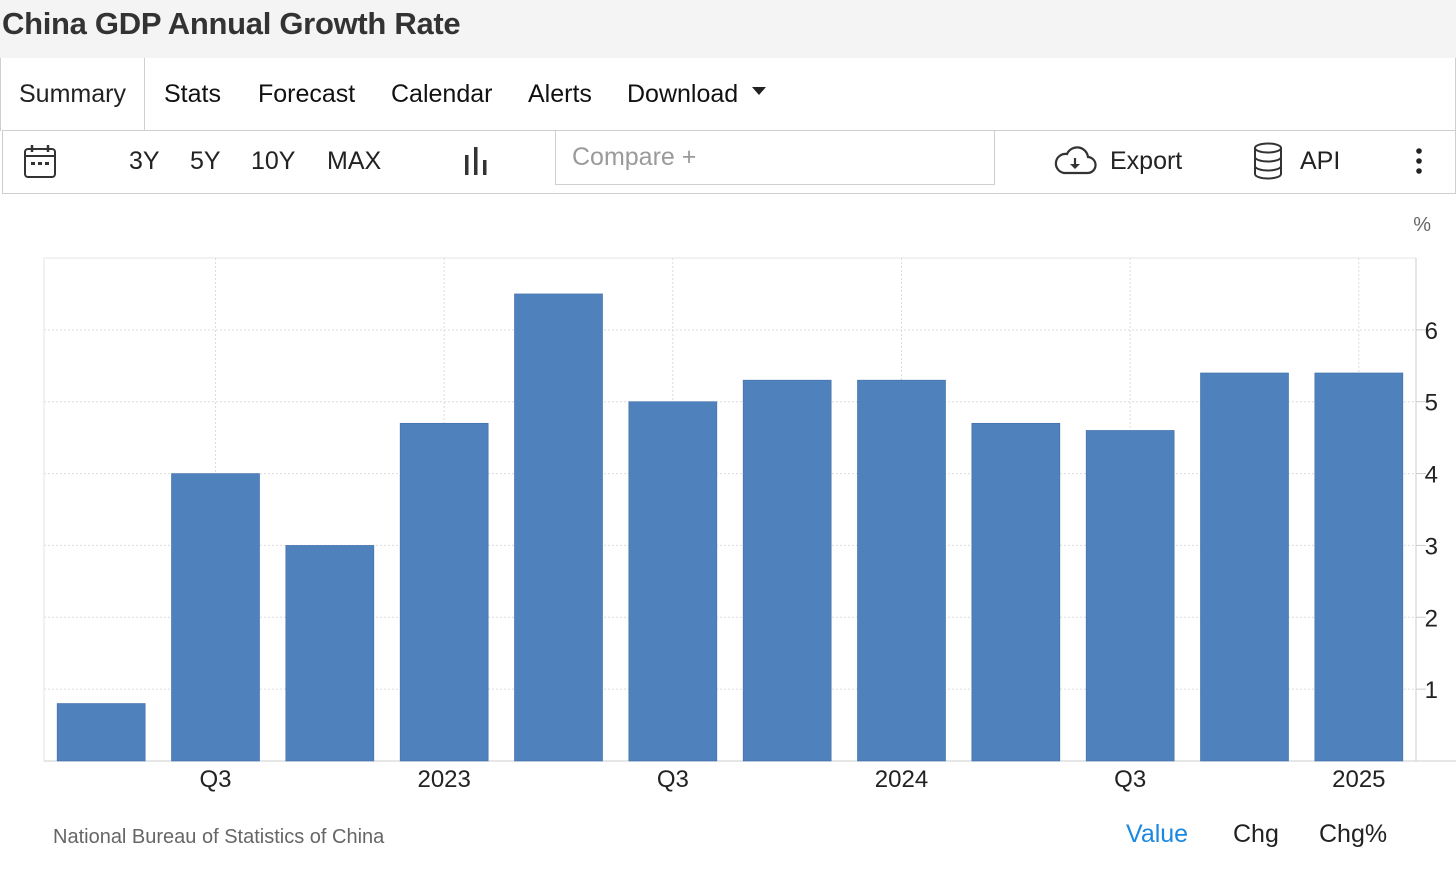 The height and width of the screenshot is (892, 1456). I want to click on more-vertical-icon, so click(1419, 162).